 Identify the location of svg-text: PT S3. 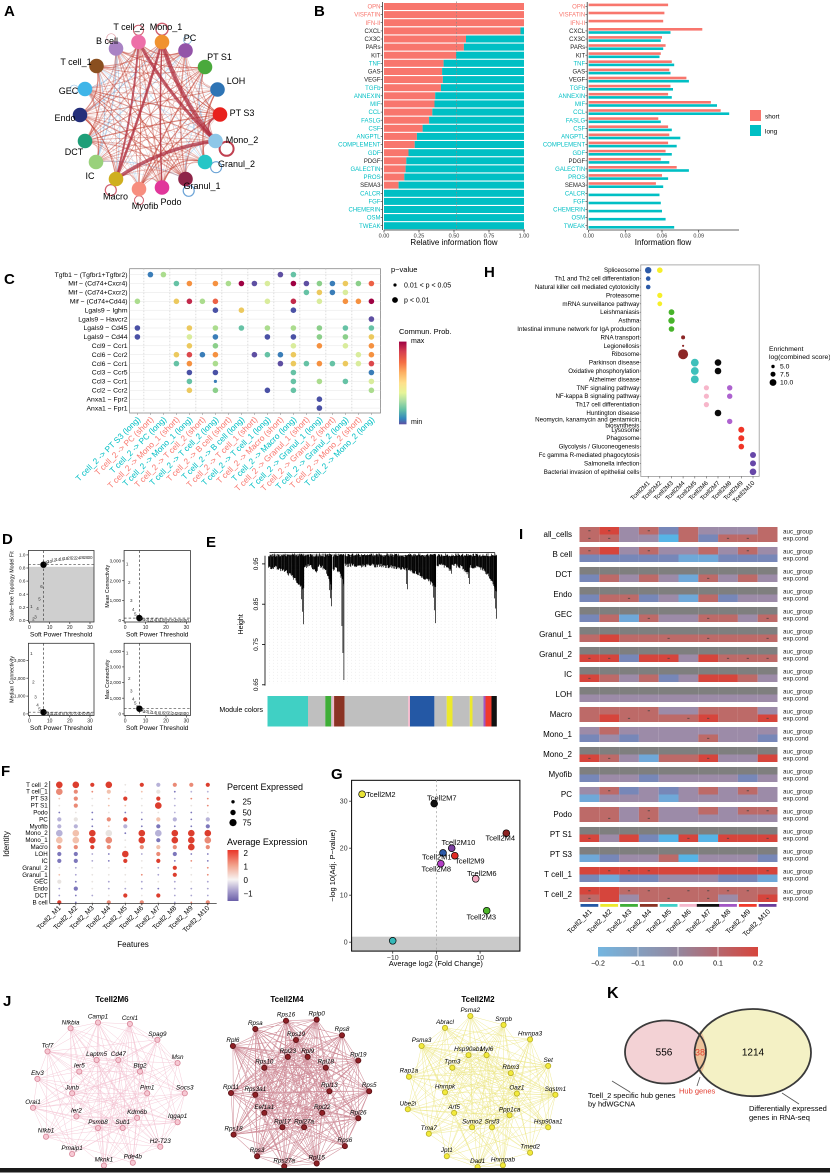
(242, 113).